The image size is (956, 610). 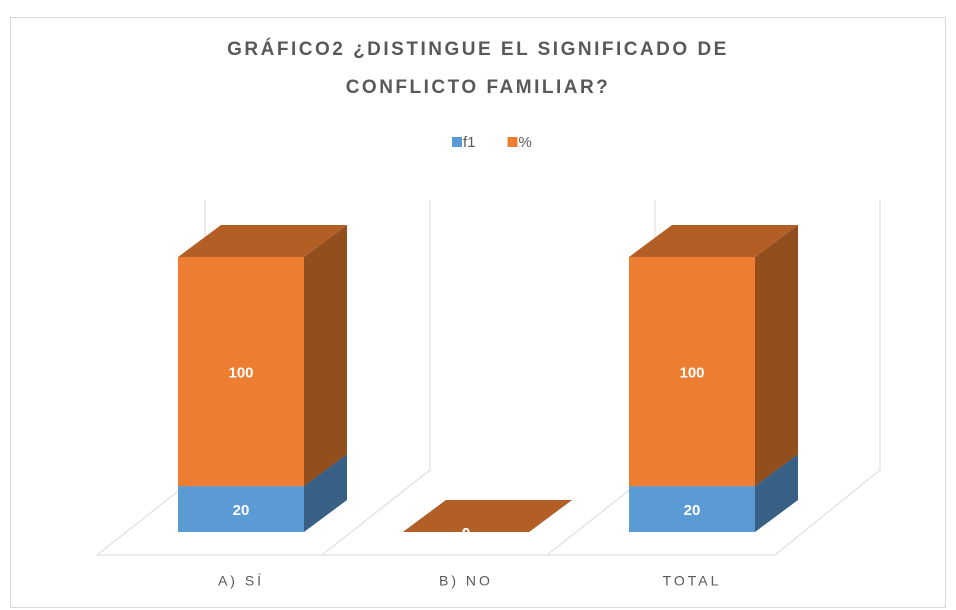 What do you see at coordinates (469, 142) in the screenshot?
I see `legend-label: f1` at bounding box center [469, 142].